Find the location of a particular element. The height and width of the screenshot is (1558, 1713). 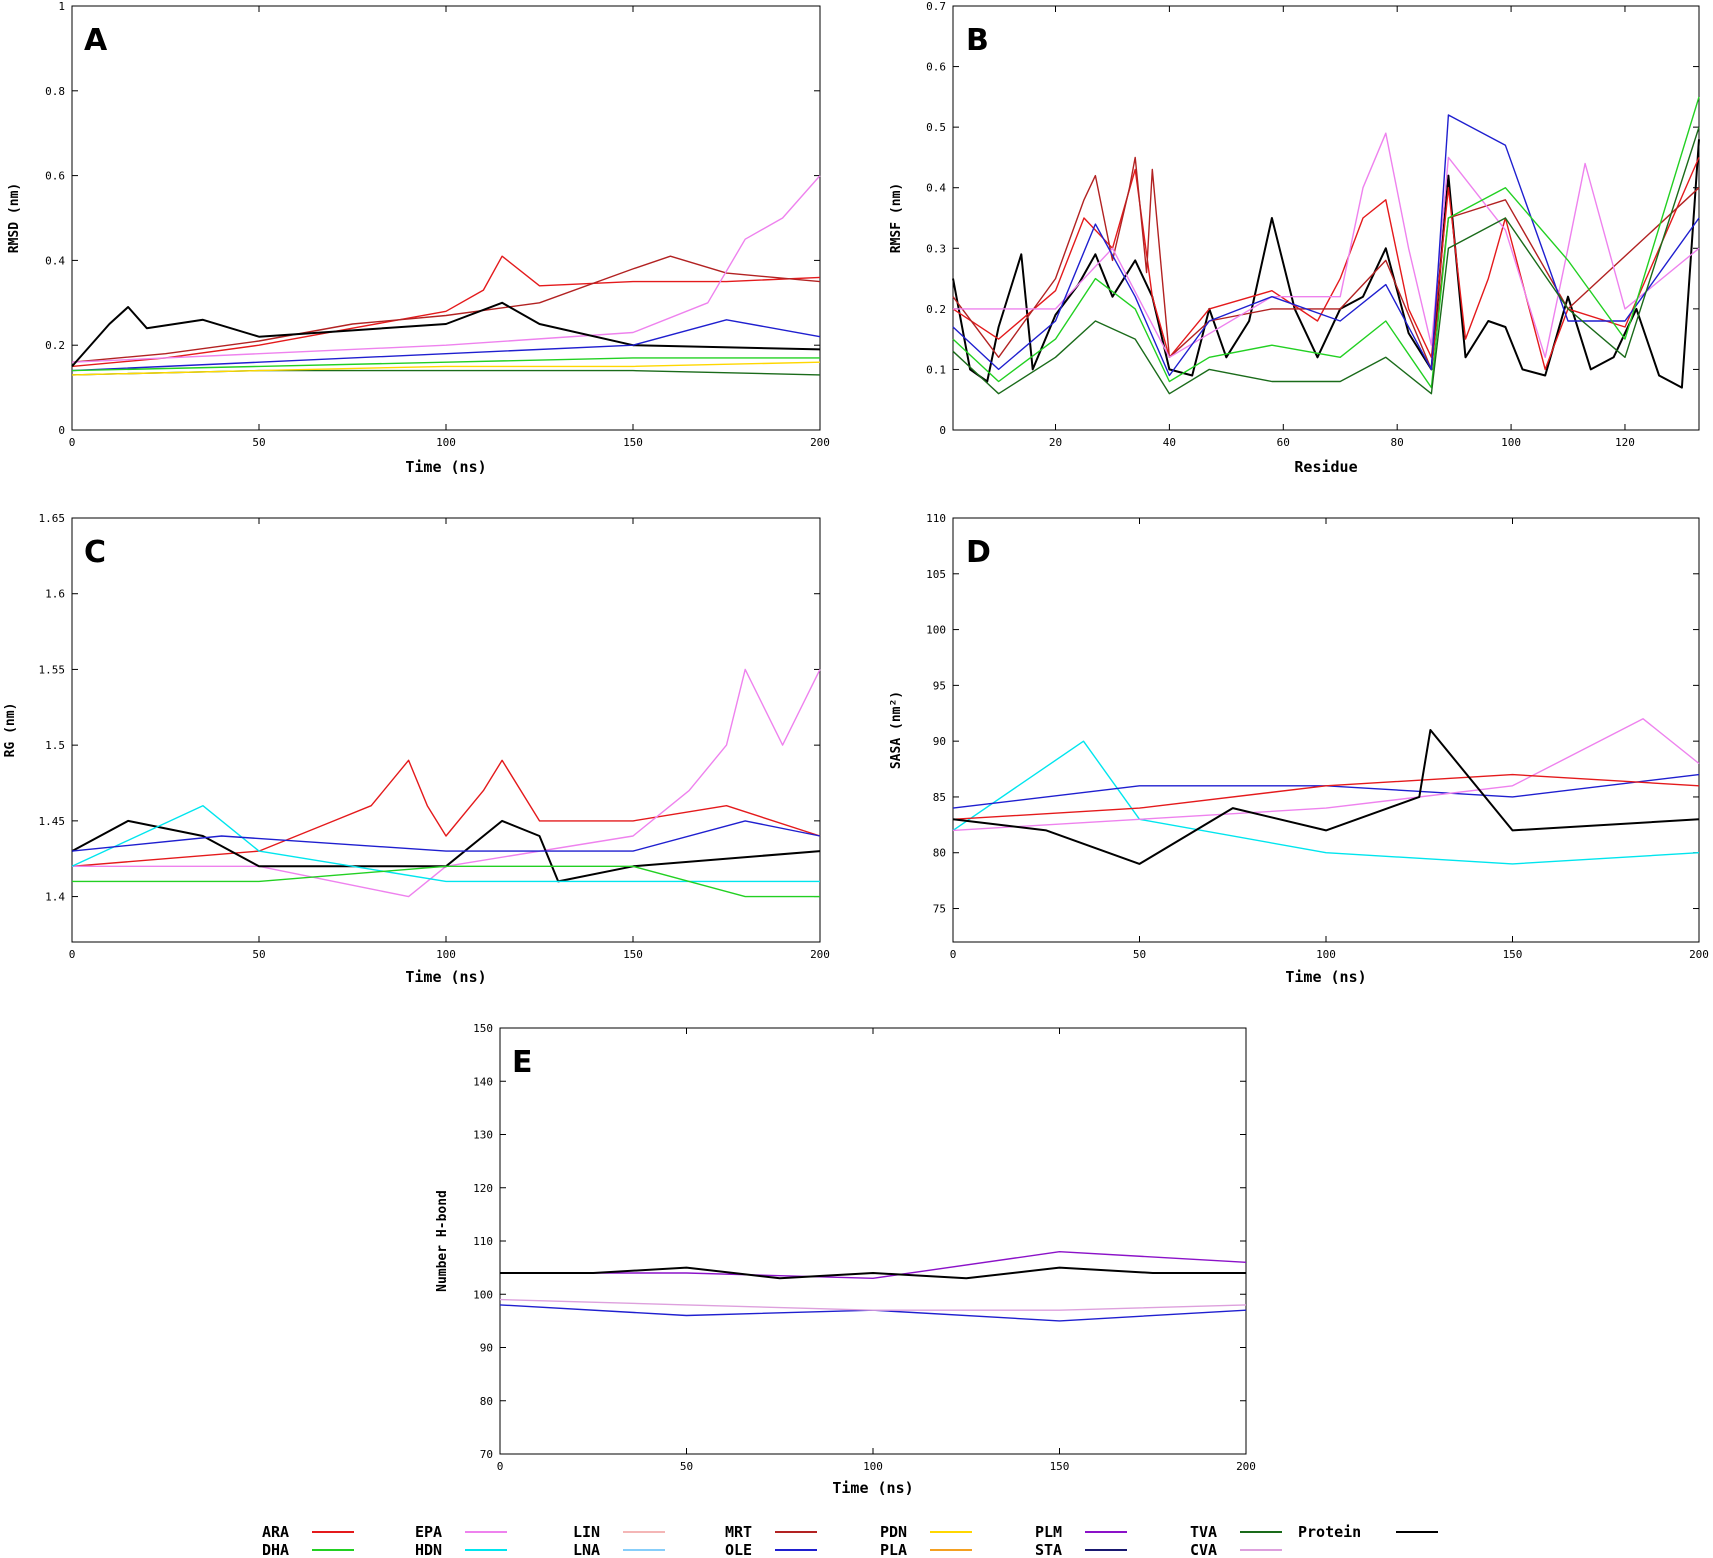

y-tick-label: 70 is located at coordinates (486, 1454).